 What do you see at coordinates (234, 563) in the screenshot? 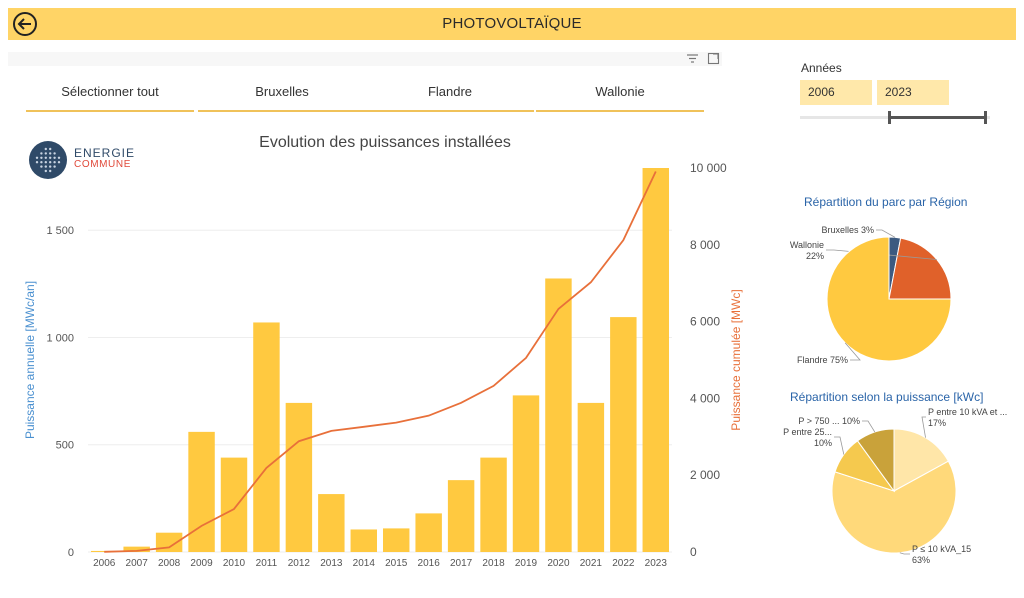
I see `x-tick-label: 2010` at bounding box center [234, 563].